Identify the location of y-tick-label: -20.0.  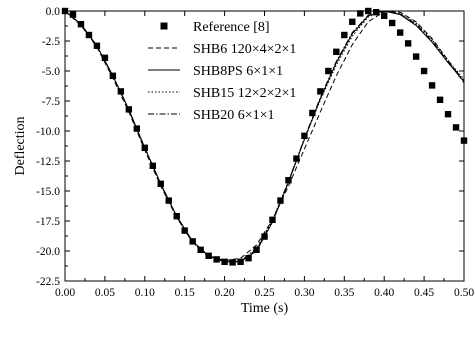
(48, 252).